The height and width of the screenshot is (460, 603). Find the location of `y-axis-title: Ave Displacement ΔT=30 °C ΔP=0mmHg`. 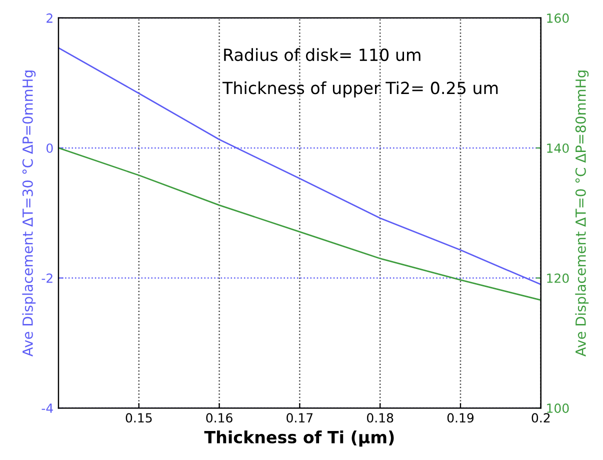

y-axis-title: Ave Displacement ΔT=30 °C ΔP=0mmHg is located at coordinates (29, 213).